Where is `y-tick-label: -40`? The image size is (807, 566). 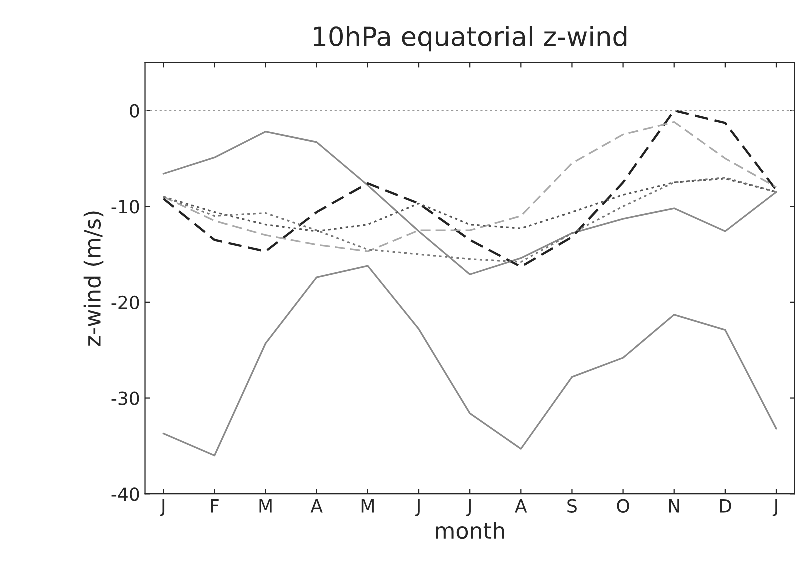 y-tick-label: -40 is located at coordinates (126, 495).